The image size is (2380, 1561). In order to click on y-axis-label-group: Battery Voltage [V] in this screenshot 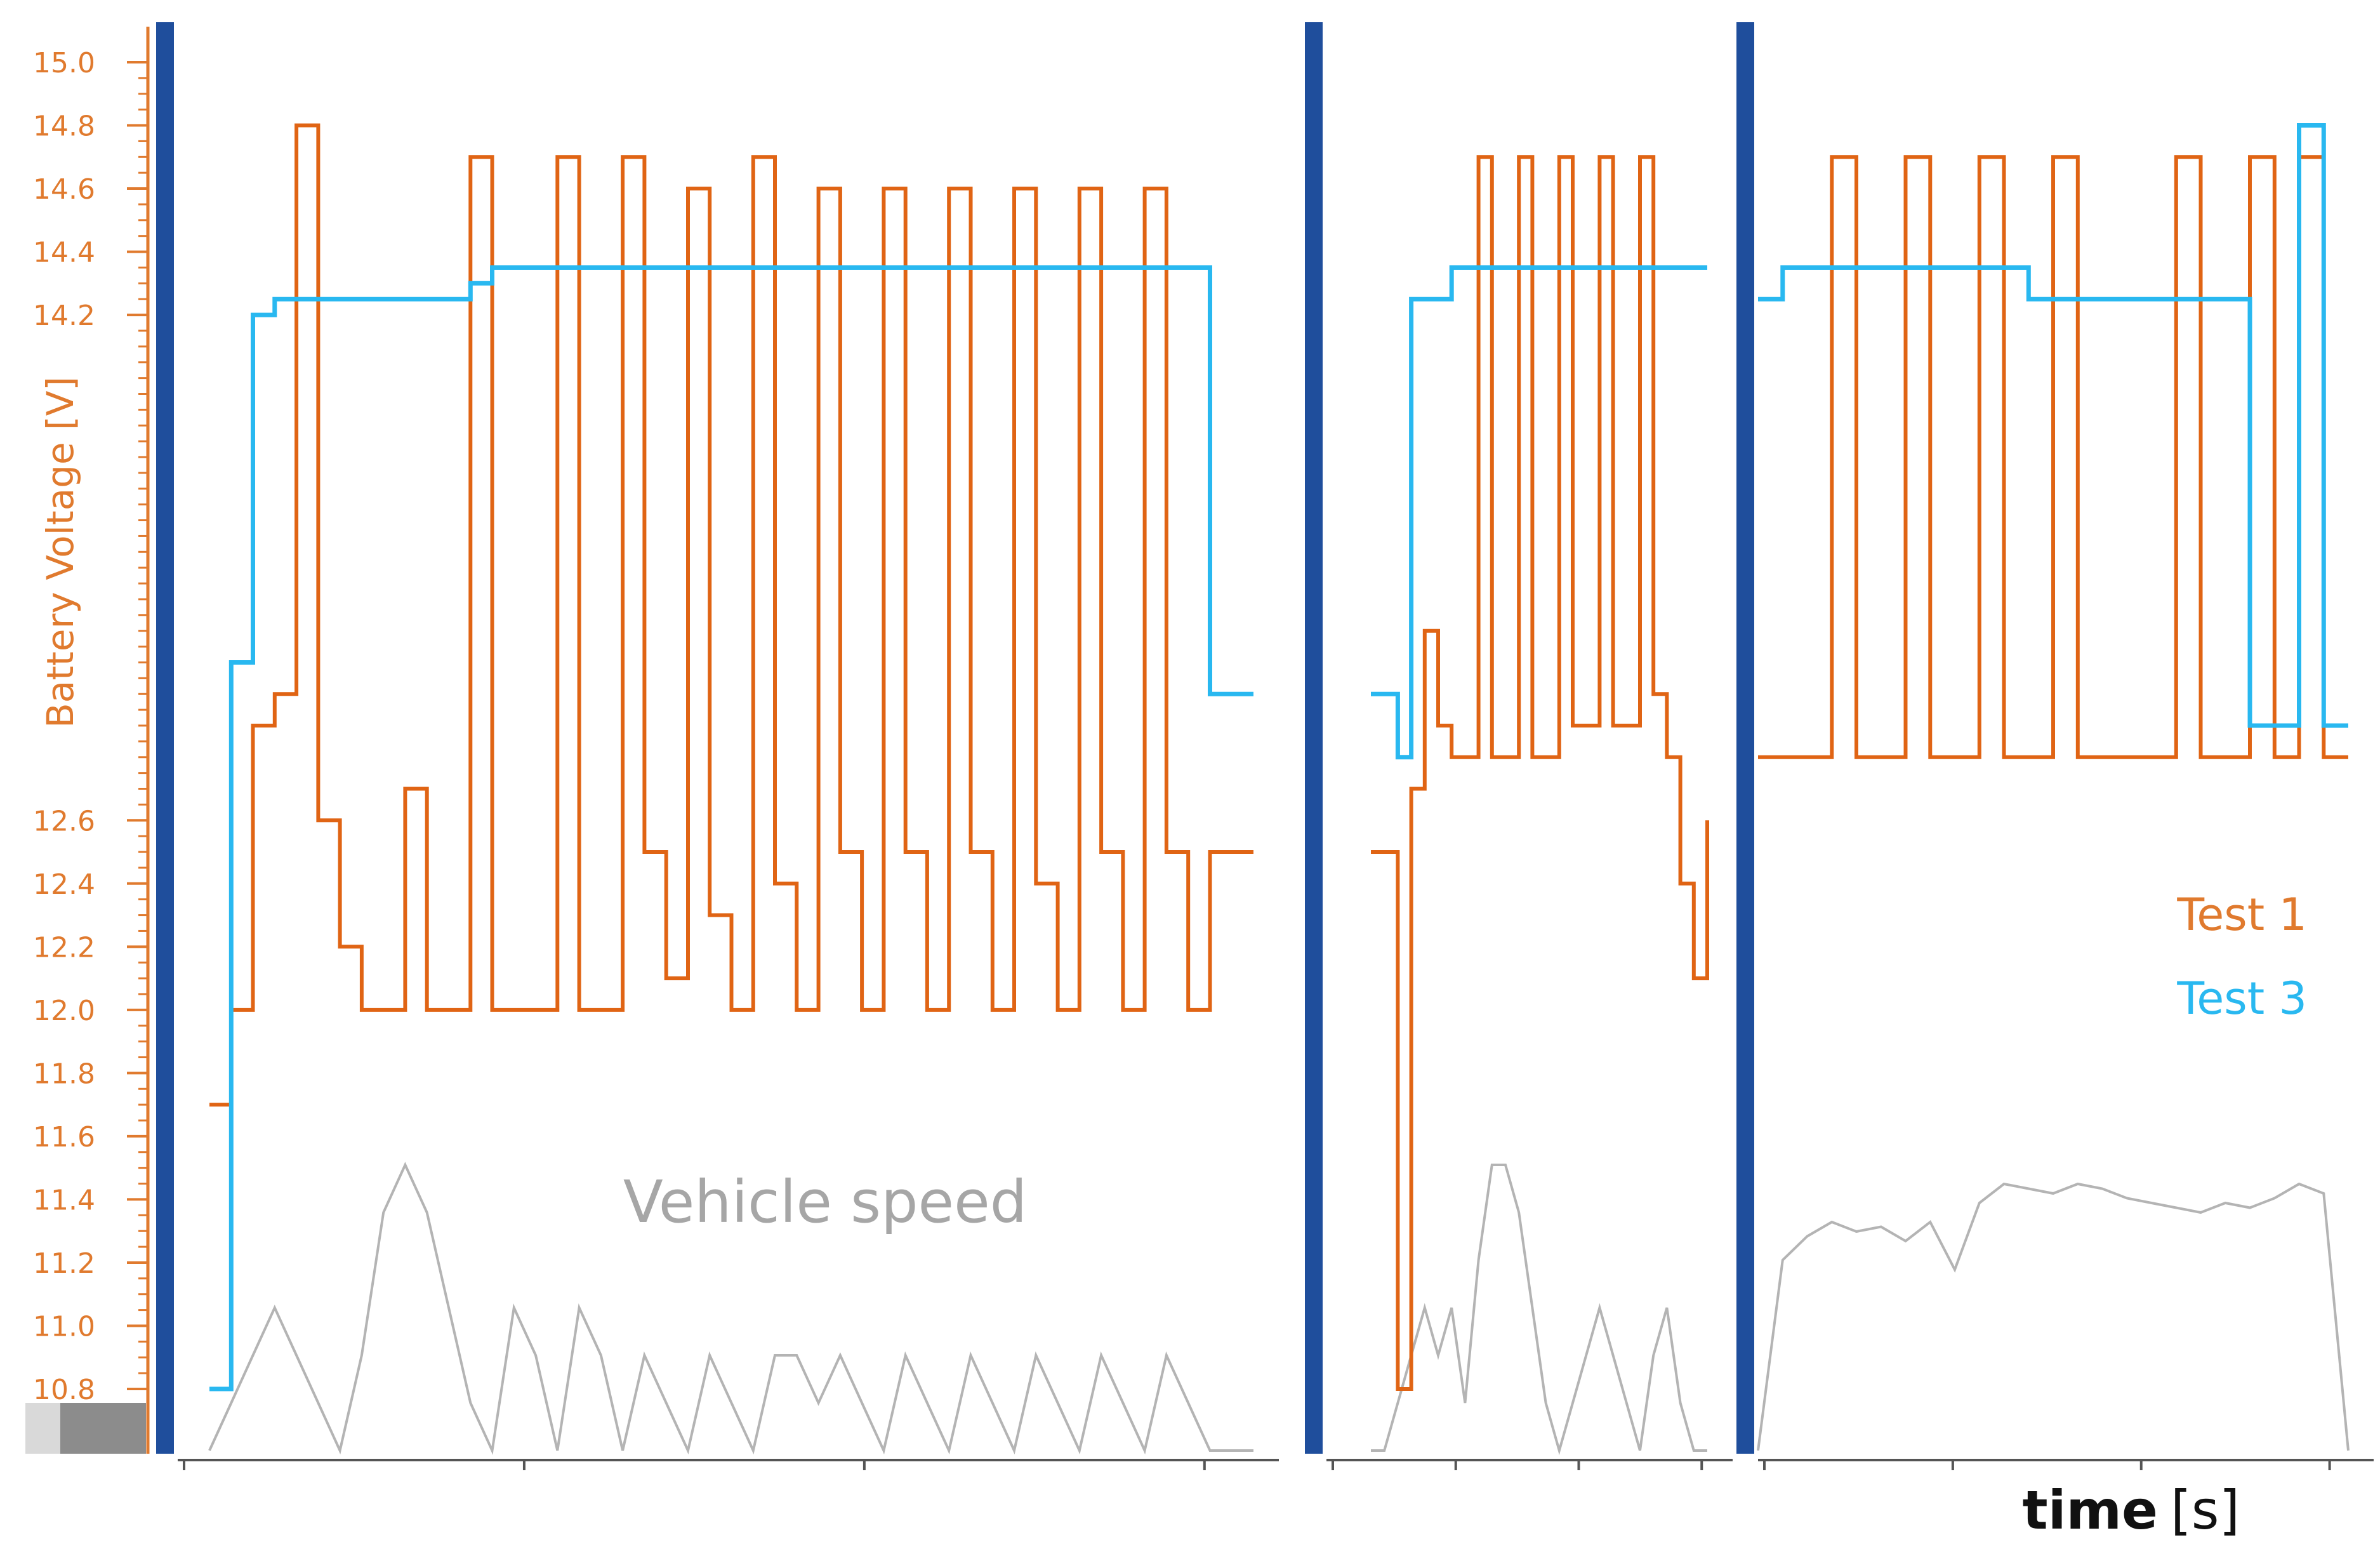, I will do `click(60, 552)`.